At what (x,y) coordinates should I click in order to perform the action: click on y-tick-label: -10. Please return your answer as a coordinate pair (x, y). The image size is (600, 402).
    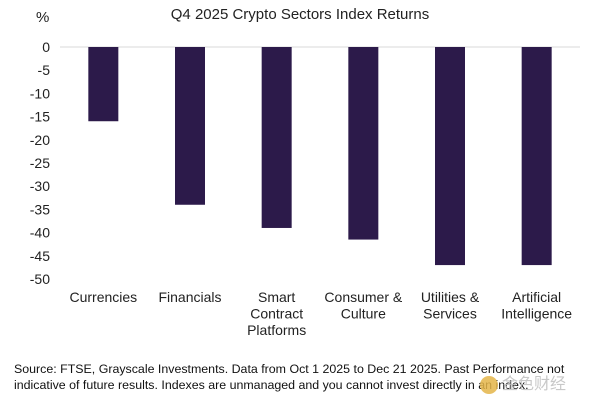
    Looking at the image, I should click on (40, 93).